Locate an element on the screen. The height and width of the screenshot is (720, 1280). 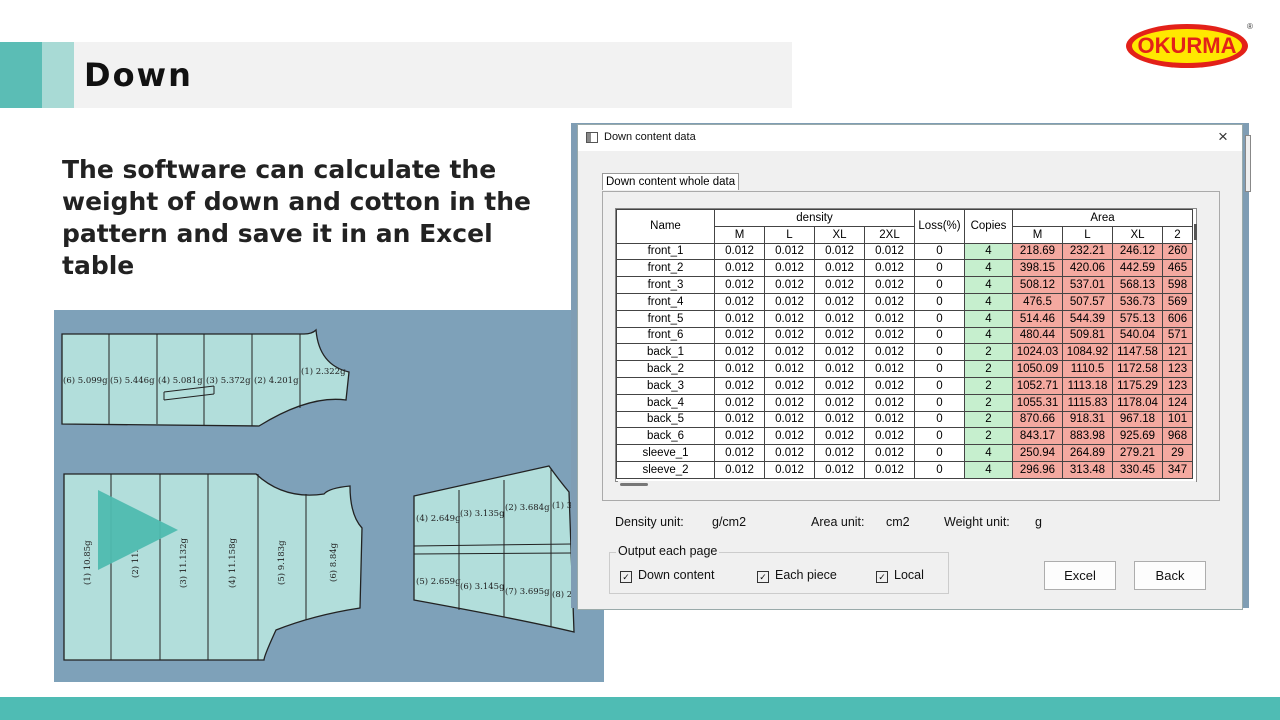
cell-area: 232.21 is located at coordinates (1087, 251).